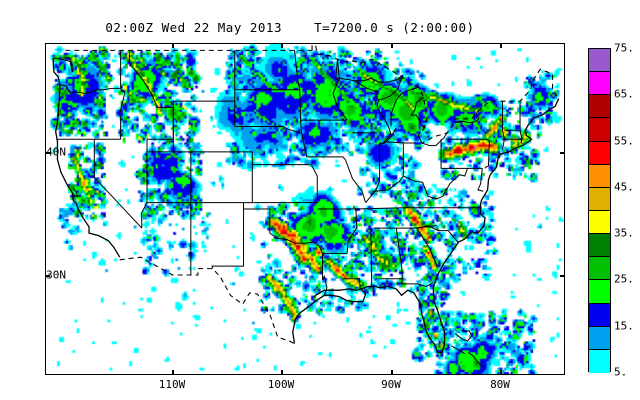  Describe the element at coordinates (624, 326) in the screenshot. I see `colorbar-tick-label: 15.` at that location.